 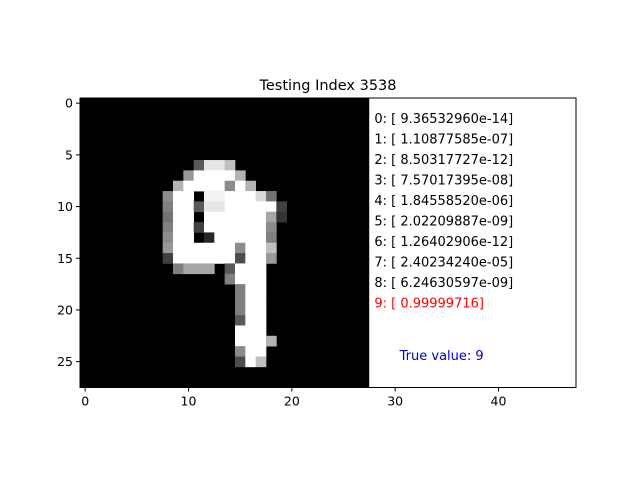 I want to click on prediction-label: 9: [ 0.99999716], so click(x=429, y=304).